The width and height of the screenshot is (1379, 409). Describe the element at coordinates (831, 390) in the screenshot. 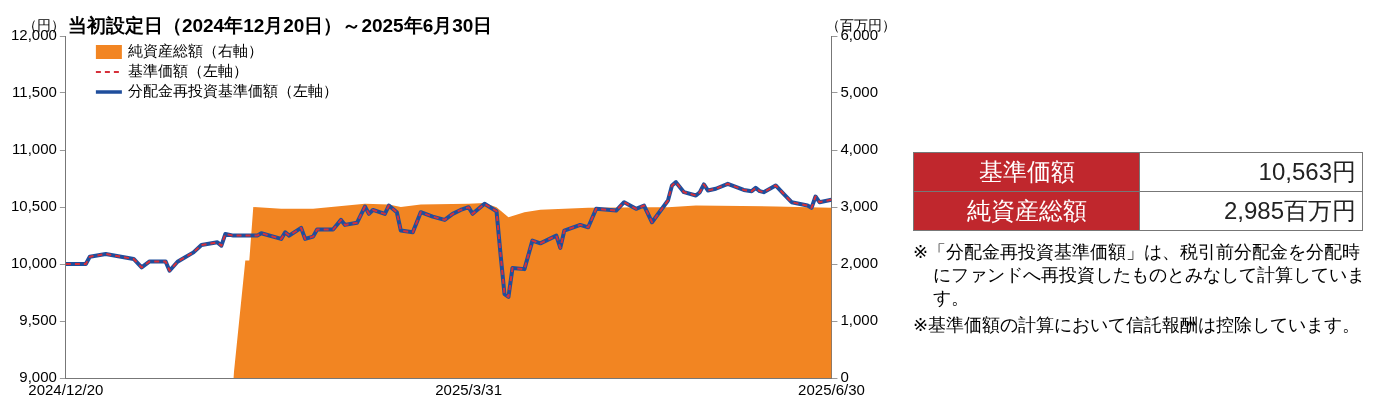

I see `x-tick-label: 2025/6/30` at that location.